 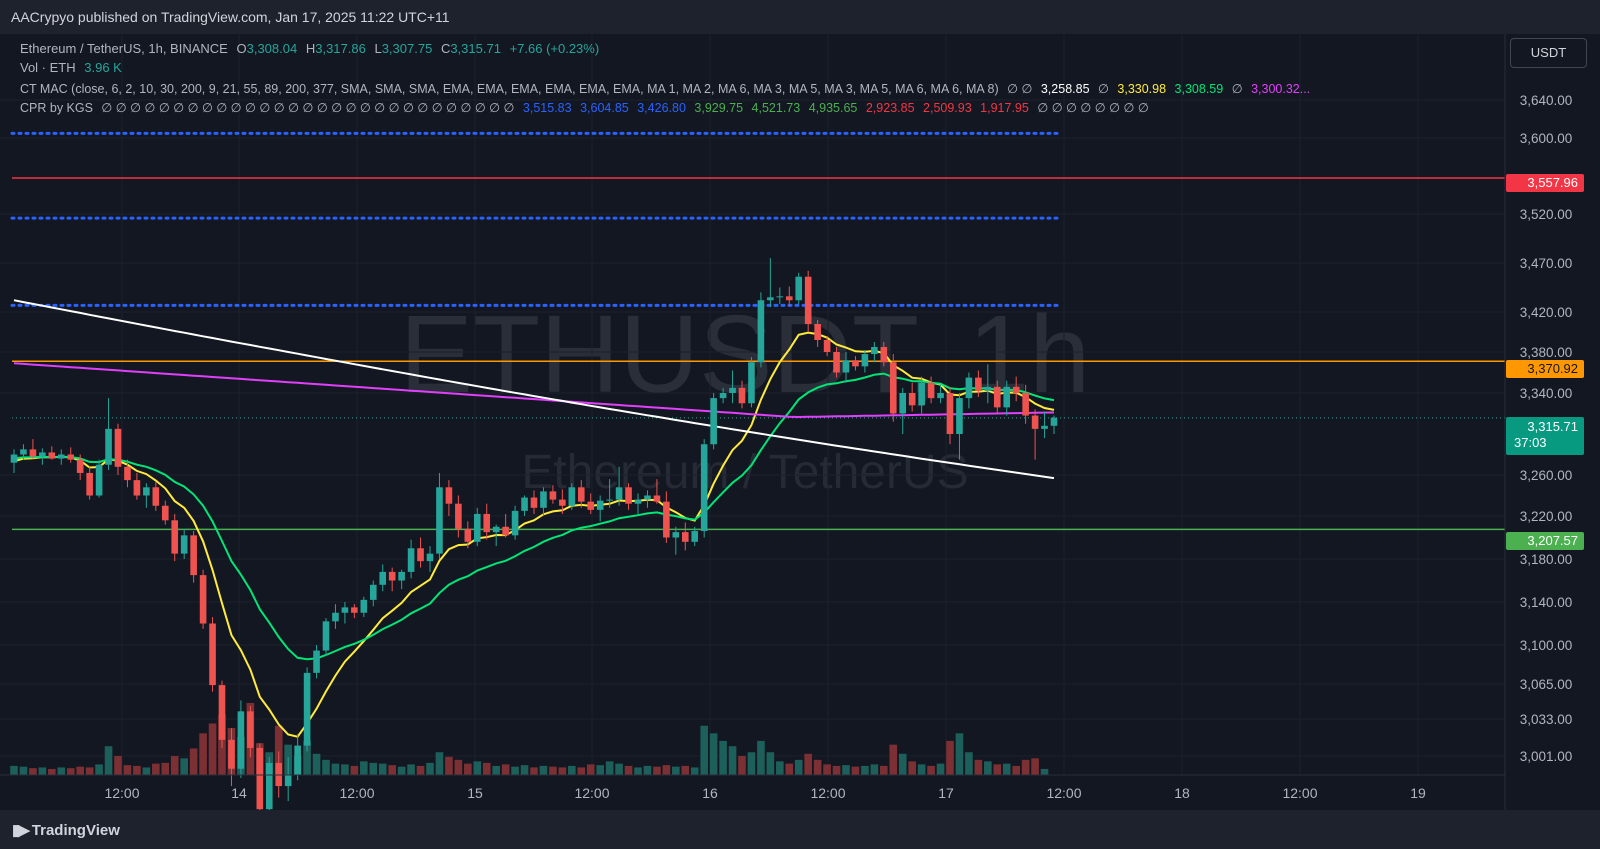 What do you see at coordinates (776, 108) in the screenshot?
I see `cpr-green-2: 4,521.73` at bounding box center [776, 108].